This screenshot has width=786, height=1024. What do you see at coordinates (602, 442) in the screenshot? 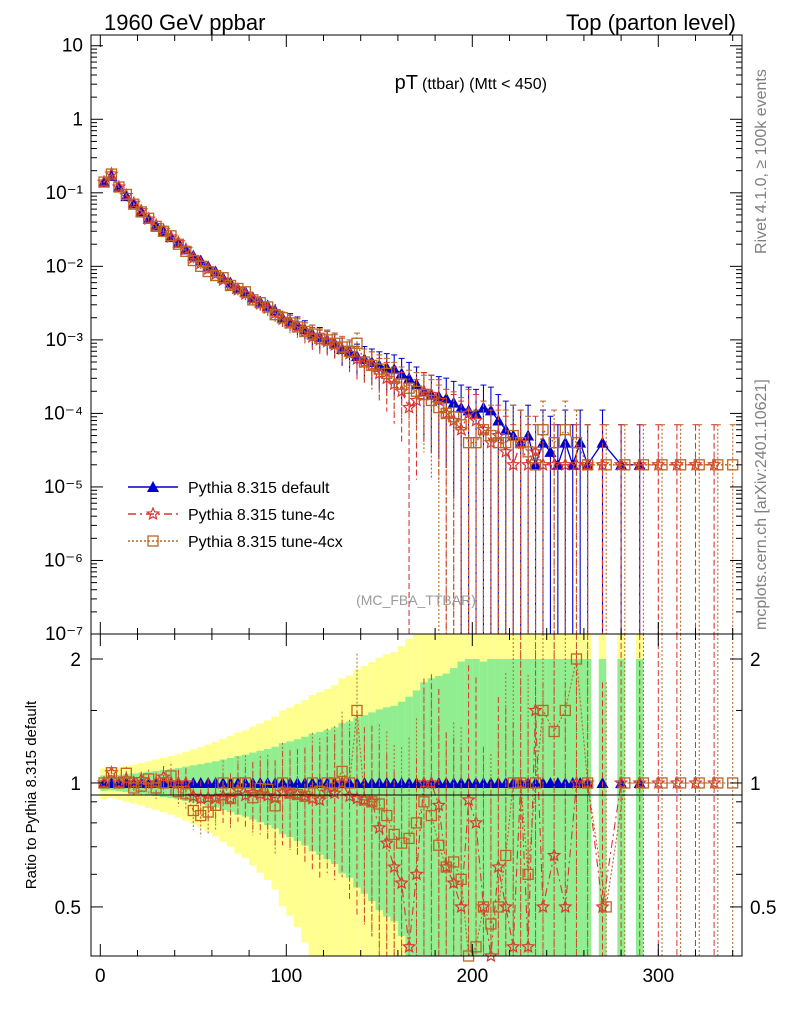
I see `data-point-default` at bounding box center [602, 442].